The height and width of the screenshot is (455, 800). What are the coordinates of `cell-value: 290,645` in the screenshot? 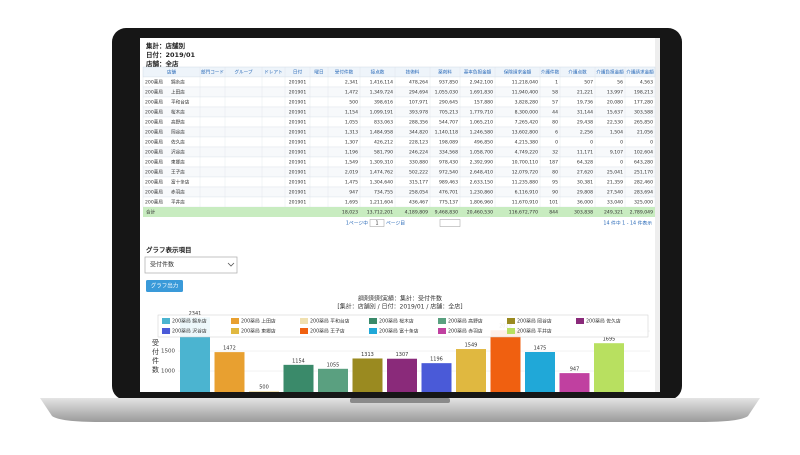 It's located at (448, 103).